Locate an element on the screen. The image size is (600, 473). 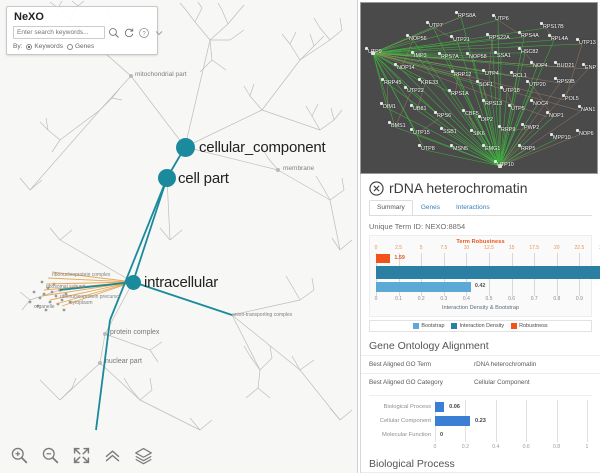
gene-label: RPS9B is located at coordinates (566, 82).